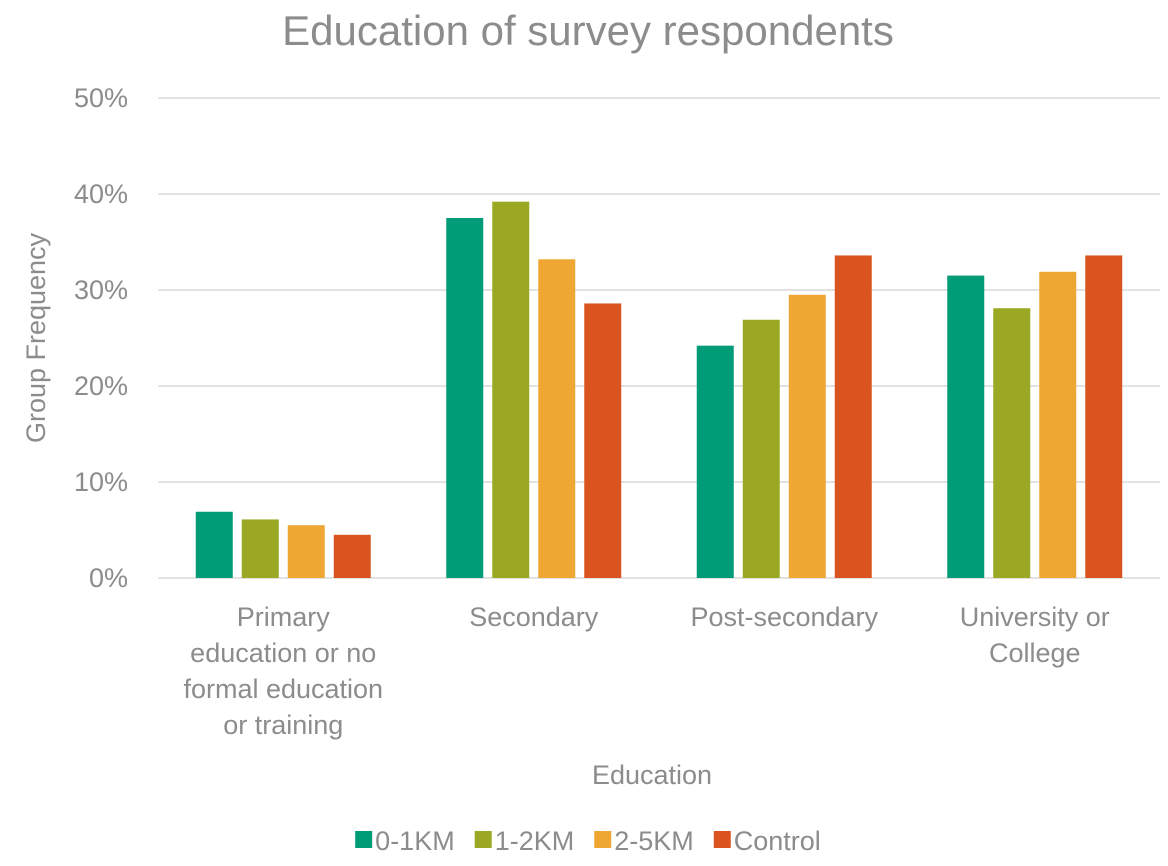  Describe the element at coordinates (36, 337) in the screenshot. I see `y-axis-title: Group Frequency` at that location.